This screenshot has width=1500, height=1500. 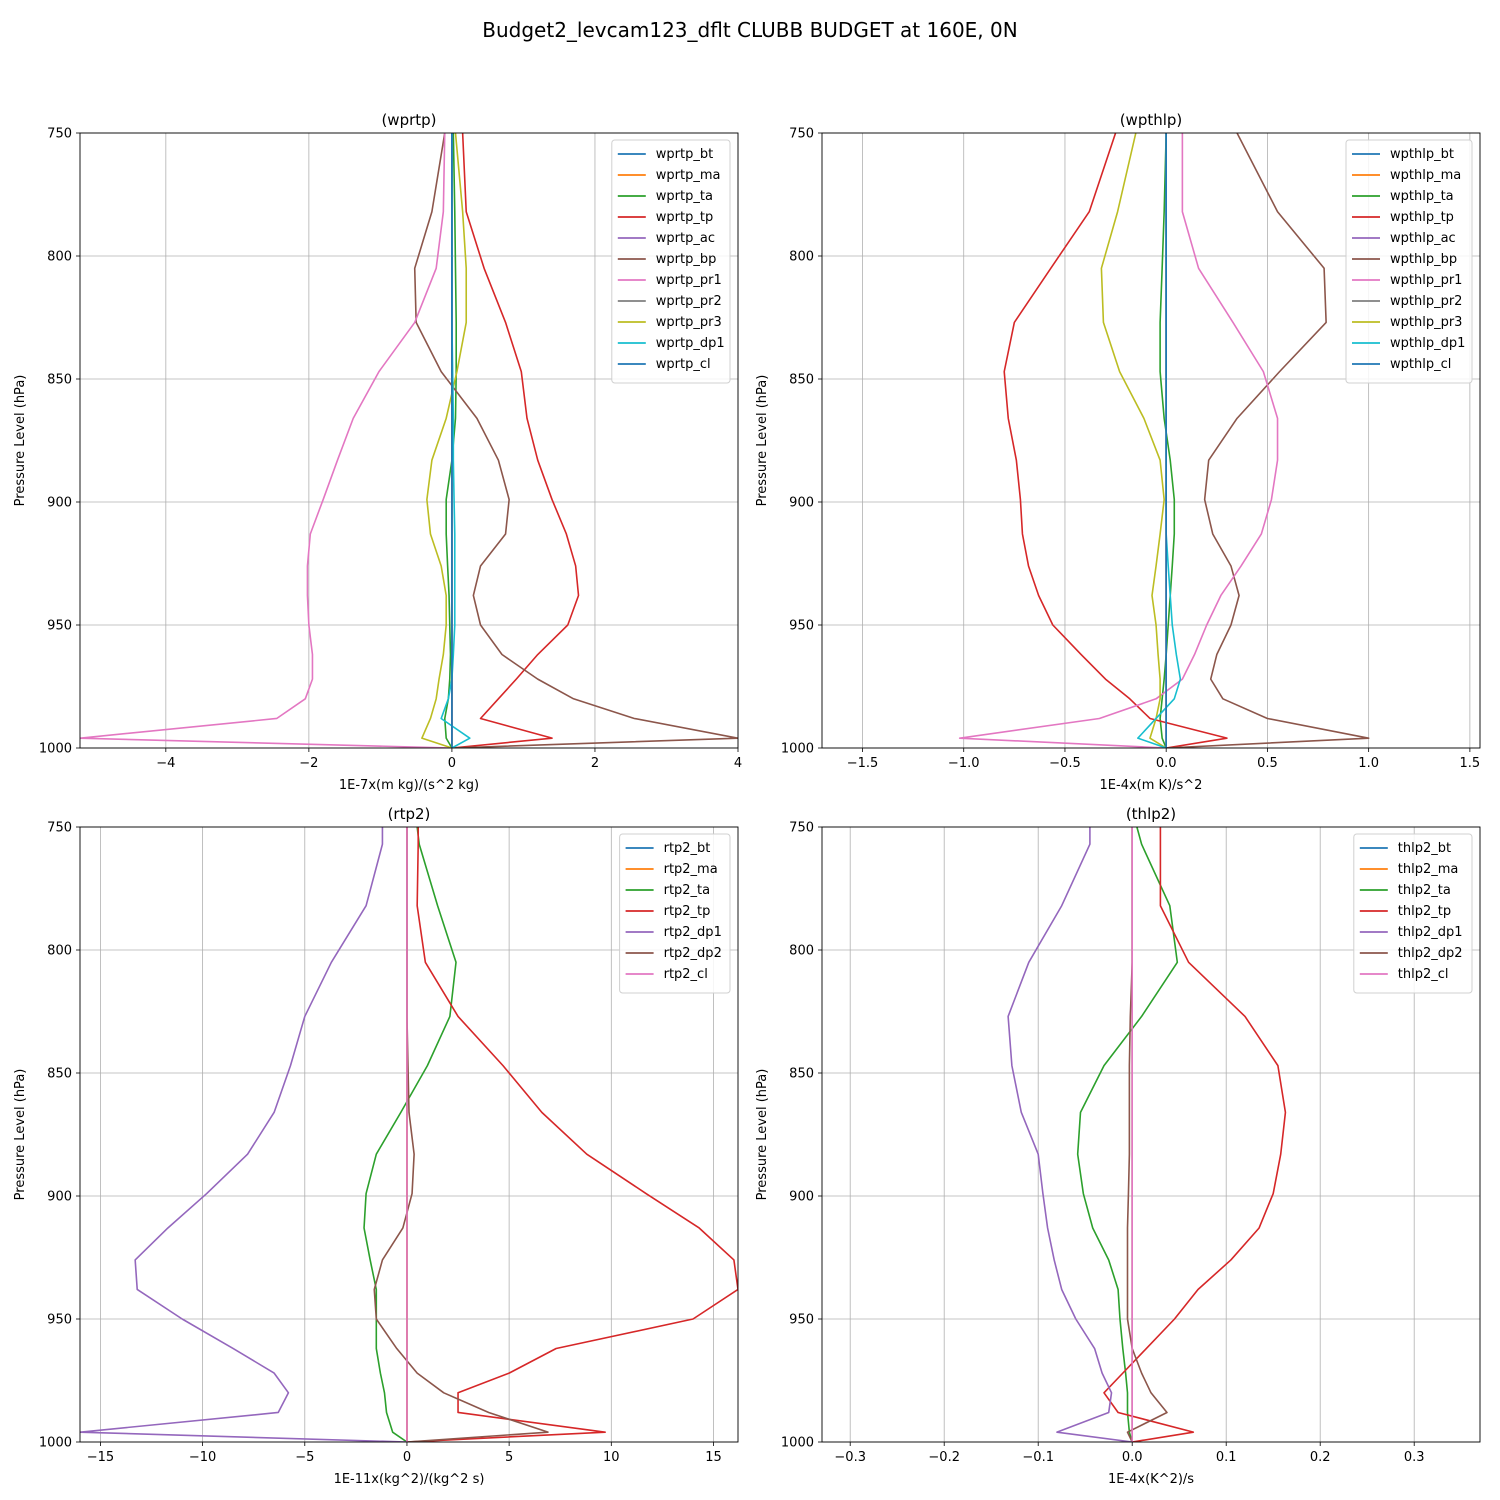 What do you see at coordinates (1195, 1134) in the screenshot?
I see `series-line-thlp2_tp` at bounding box center [1195, 1134].